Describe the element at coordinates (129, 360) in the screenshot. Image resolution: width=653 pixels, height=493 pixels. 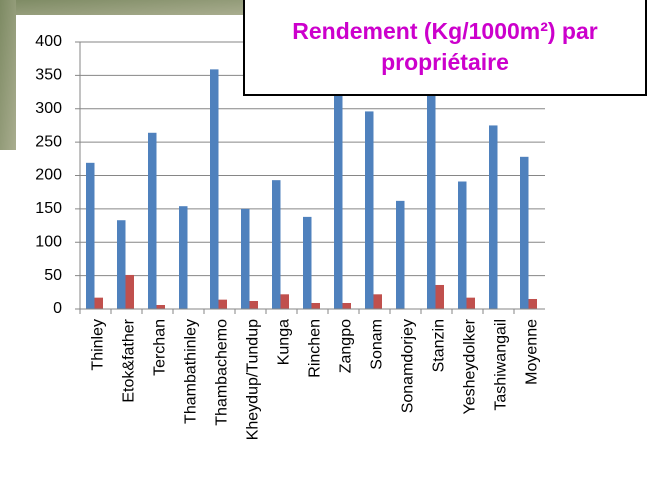
I see `x-tick-label: Etok&father` at that location.